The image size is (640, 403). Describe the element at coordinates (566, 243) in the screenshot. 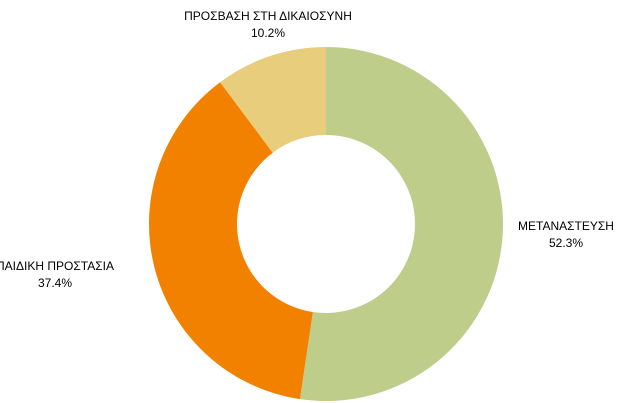

I see `slice-percent-label: 52.3%` at that location.